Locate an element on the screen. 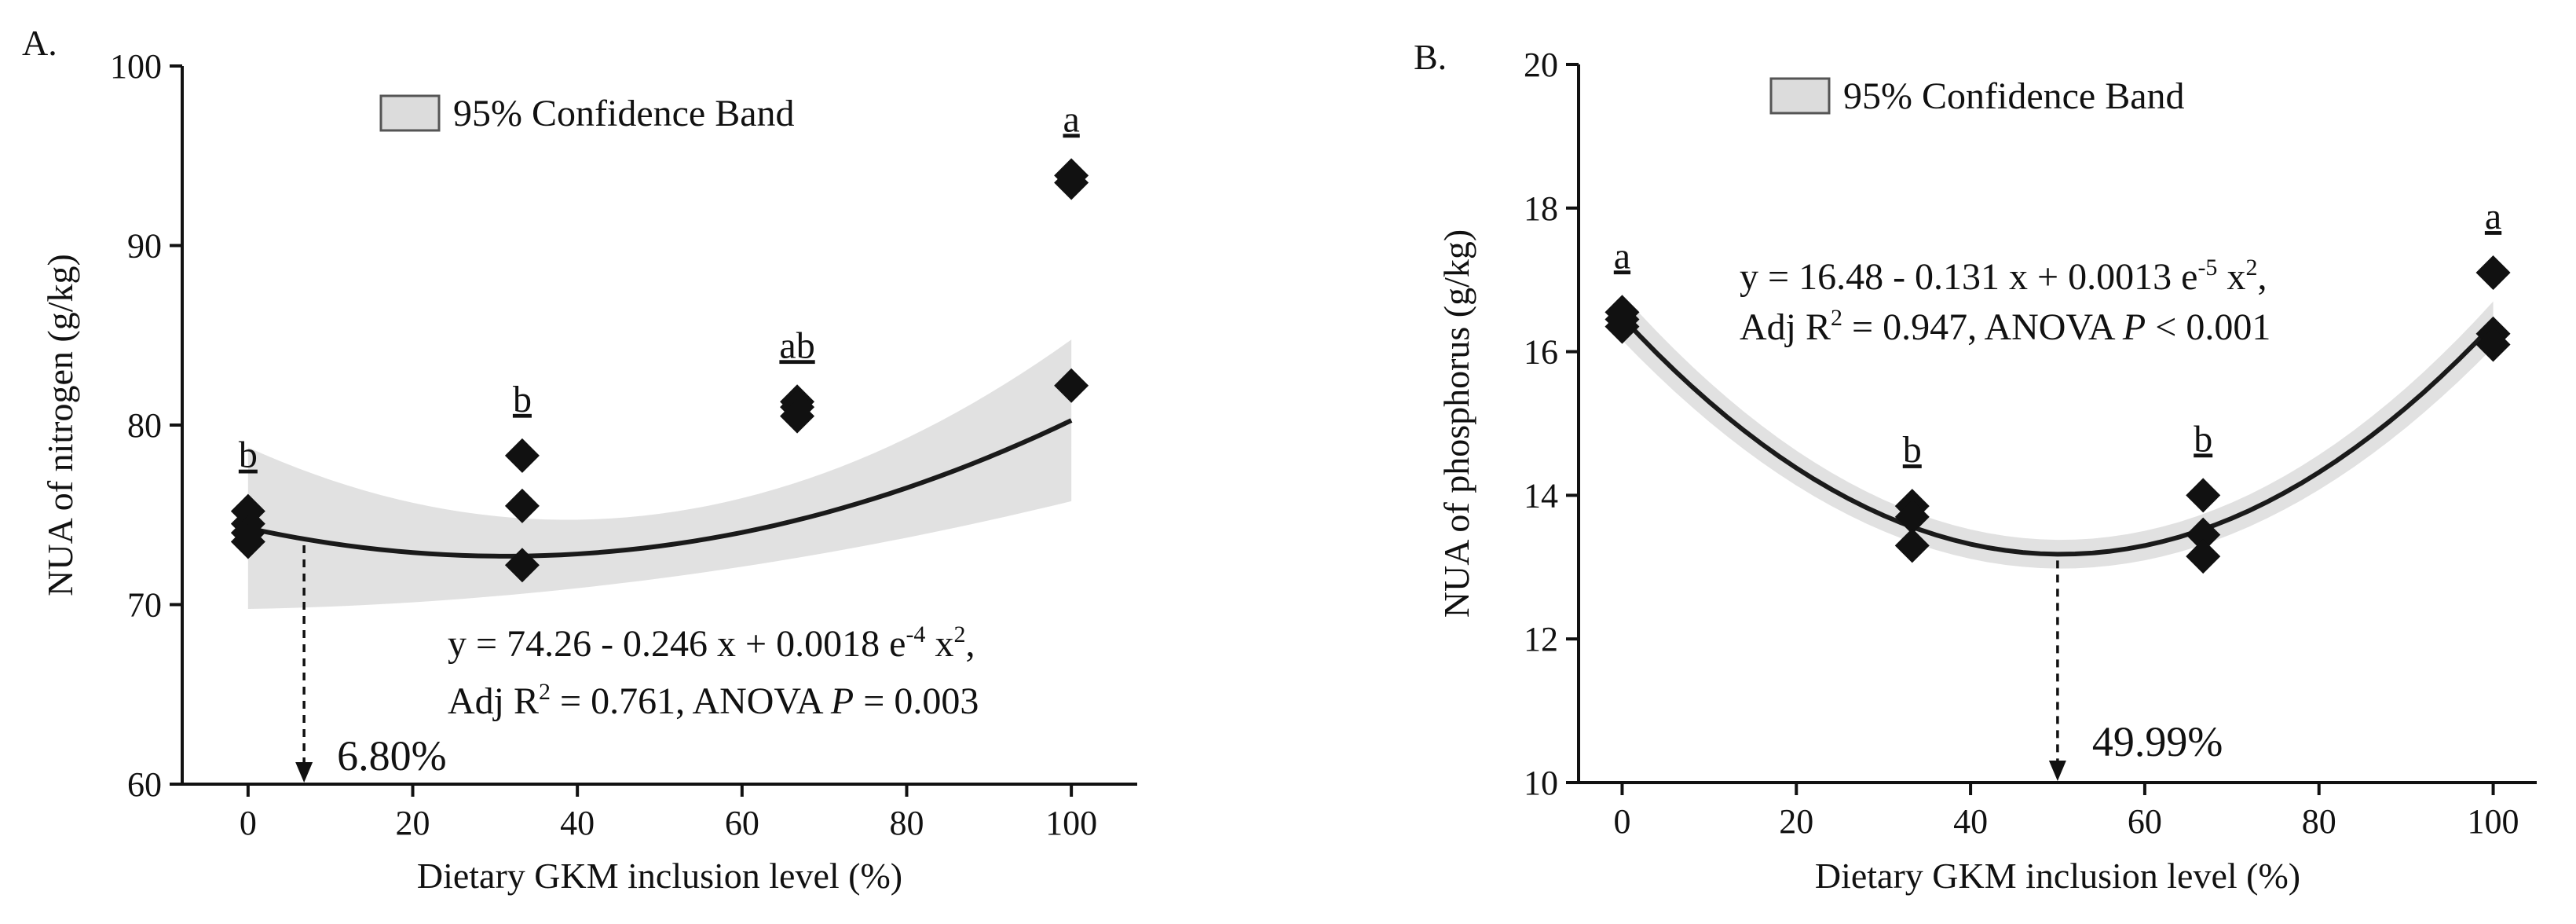 The height and width of the screenshot is (924, 2576). equation-exponent: -5 is located at coordinates (2207, 267).